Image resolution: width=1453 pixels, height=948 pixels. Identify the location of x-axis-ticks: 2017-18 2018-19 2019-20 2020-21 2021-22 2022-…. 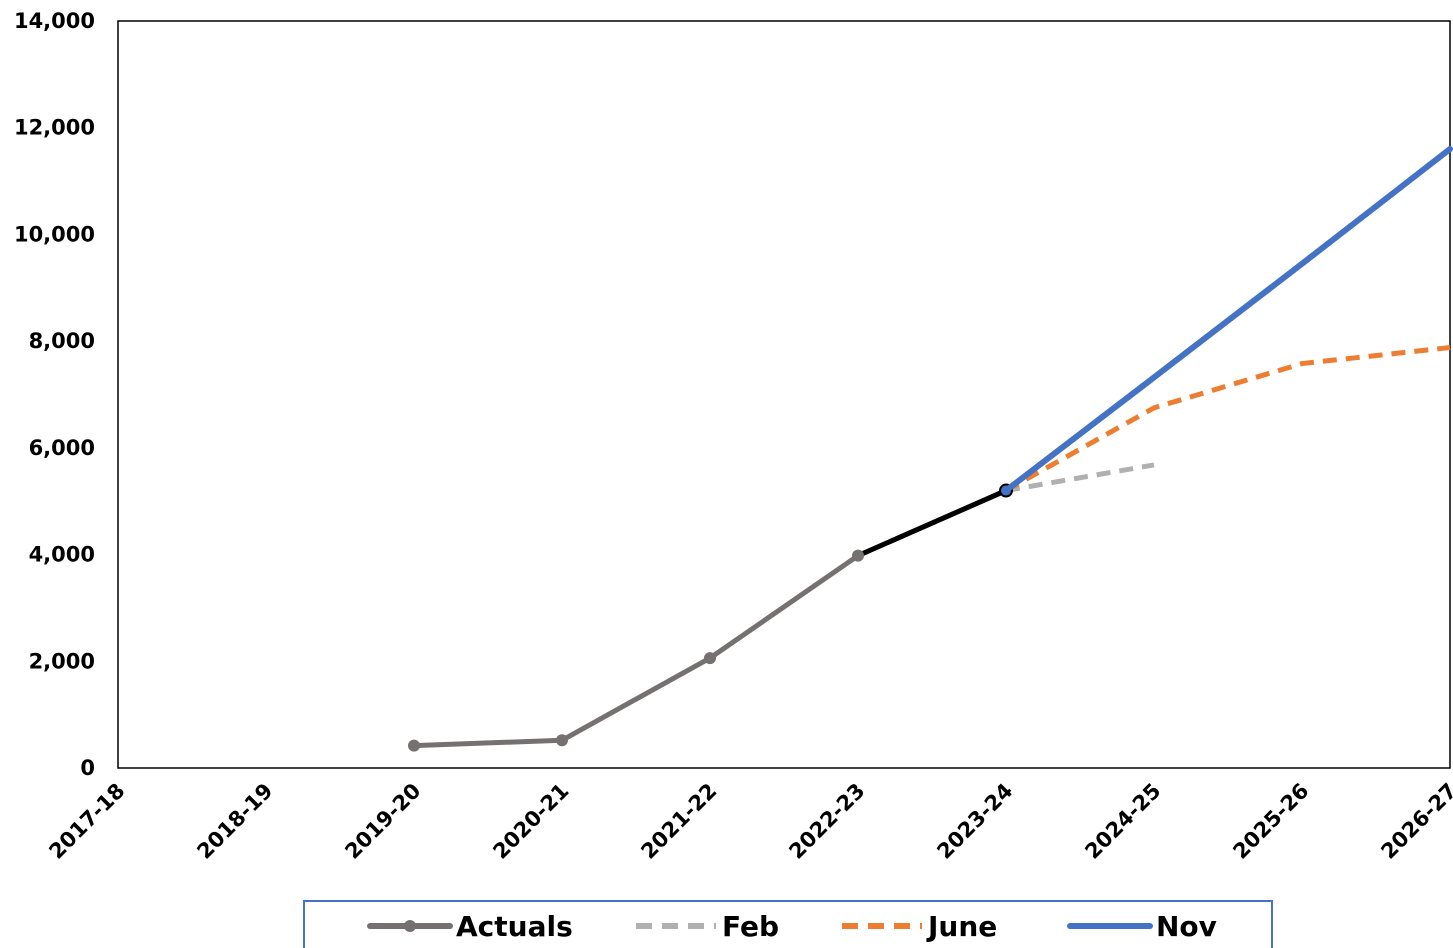
(748, 821).